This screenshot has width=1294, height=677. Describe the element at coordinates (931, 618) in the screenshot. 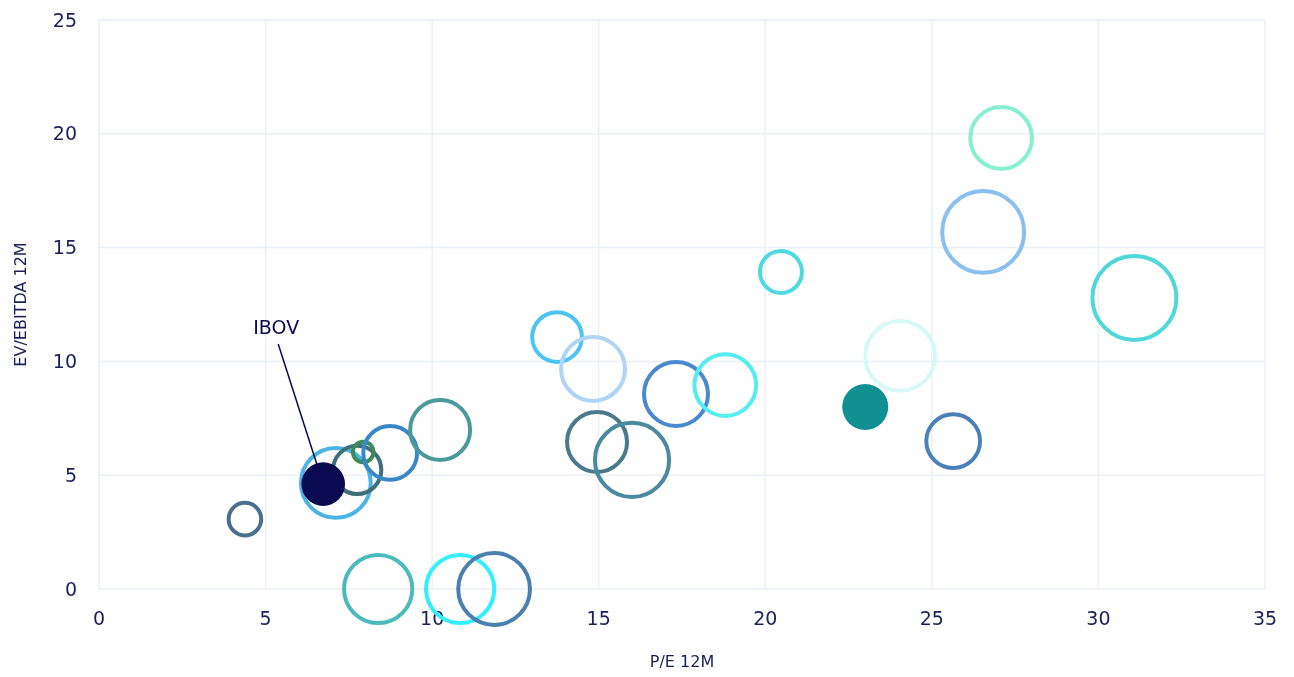

I see `x-tick-label: 25` at that location.